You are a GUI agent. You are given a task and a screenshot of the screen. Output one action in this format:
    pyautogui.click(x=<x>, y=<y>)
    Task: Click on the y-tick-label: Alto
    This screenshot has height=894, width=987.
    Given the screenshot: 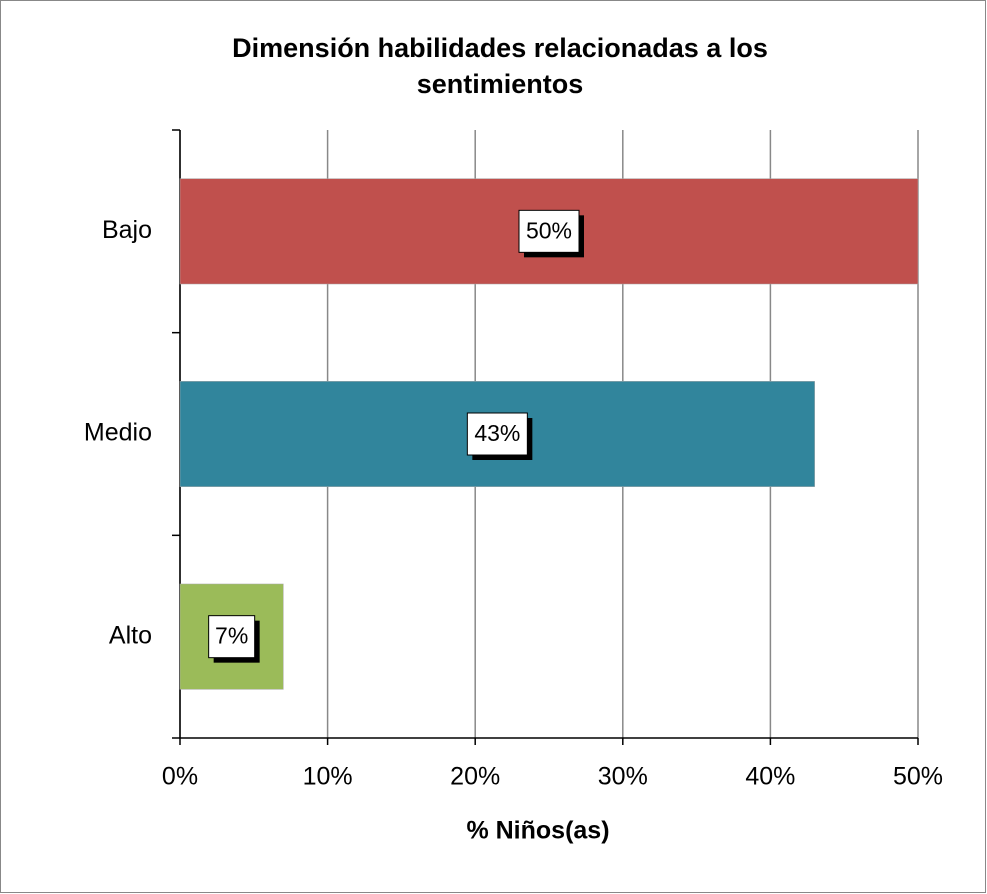 What is the action you would take?
    pyautogui.click(x=130, y=635)
    